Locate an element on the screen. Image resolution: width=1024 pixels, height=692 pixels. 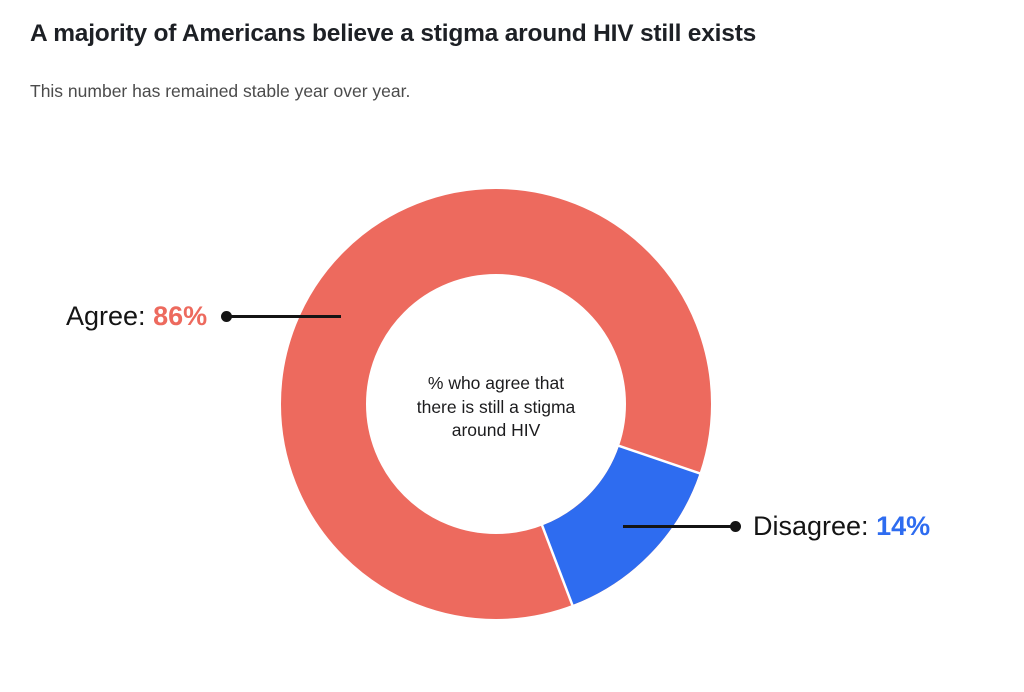
disagree-leader-dot is located at coordinates (735, 526).